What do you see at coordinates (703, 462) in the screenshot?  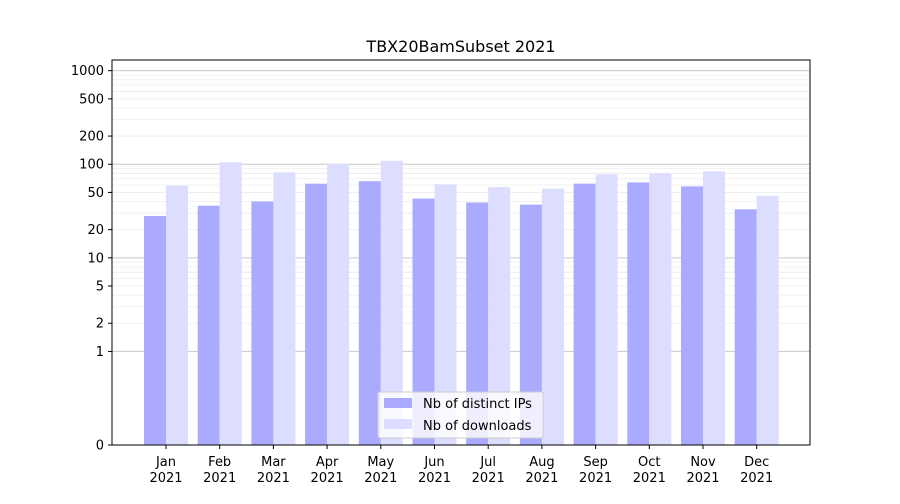 I see `x-tick-label-month: Nov` at bounding box center [703, 462].